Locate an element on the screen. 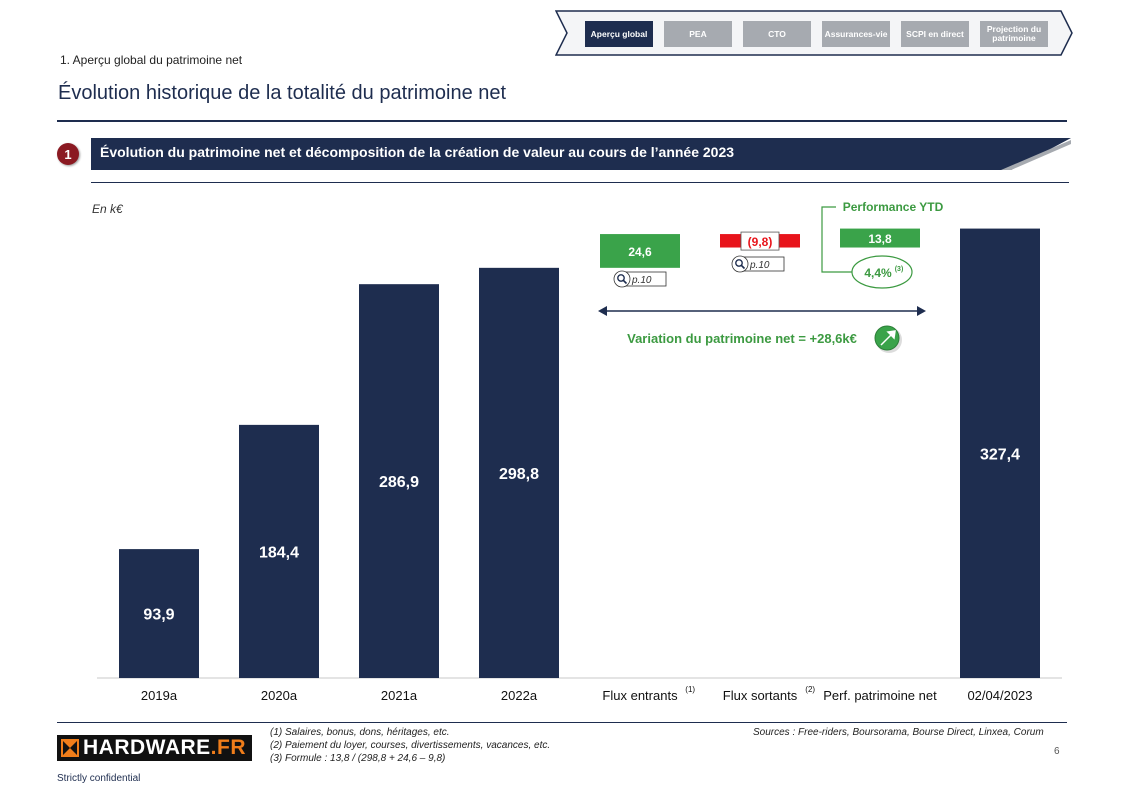 This screenshot has width=1123, height=794. tab-cto: CTO is located at coordinates (777, 34).